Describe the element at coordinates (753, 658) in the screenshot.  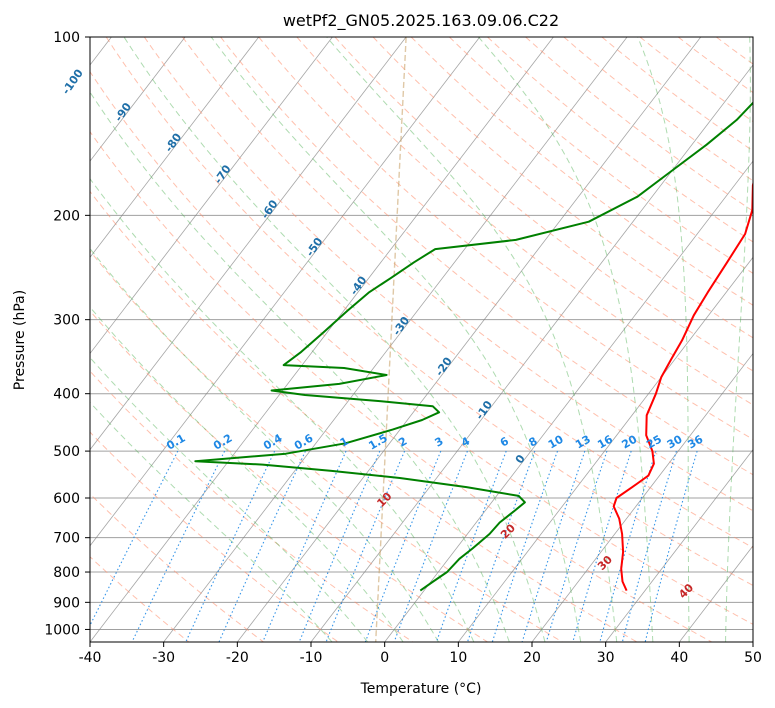
I see `x-tick-label: 50` at that location.